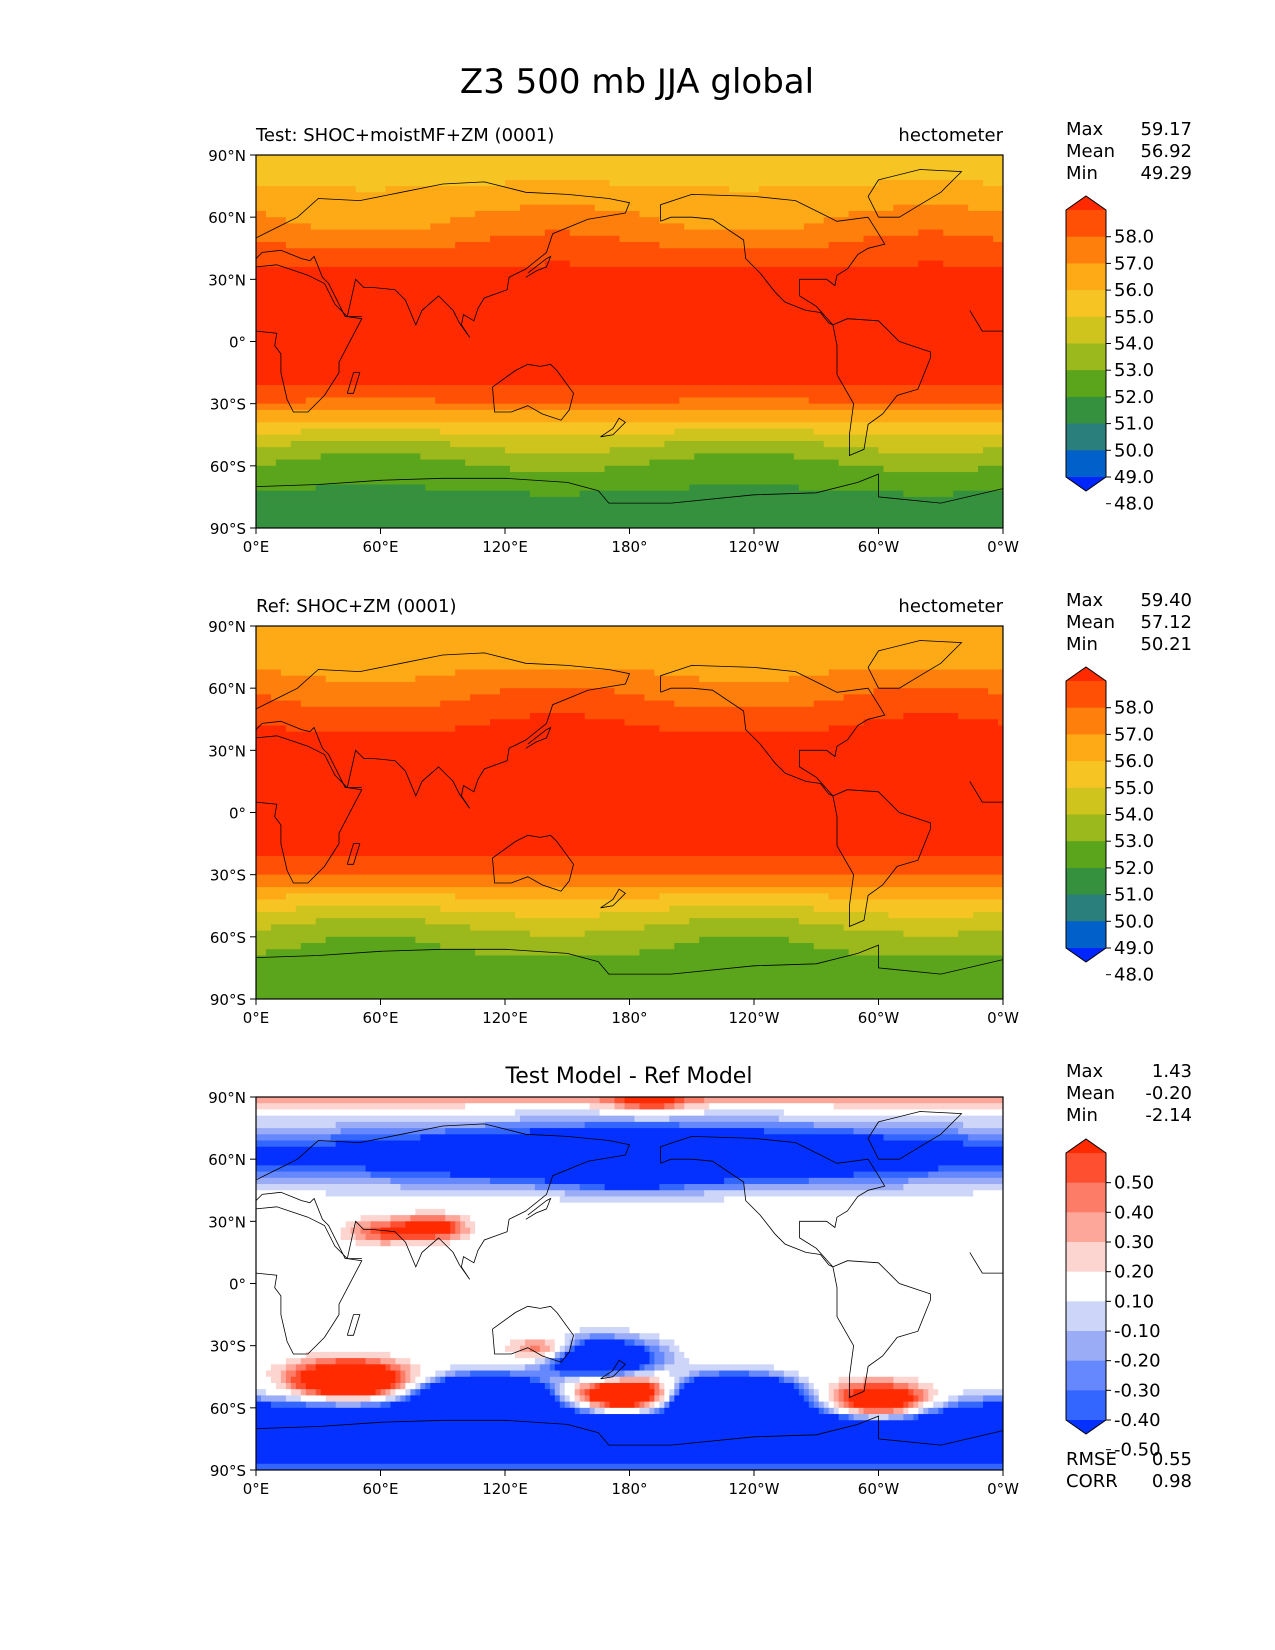  What do you see at coordinates (227, 156) in the screenshot?
I see `lat-tick-label: 90°N` at bounding box center [227, 156].